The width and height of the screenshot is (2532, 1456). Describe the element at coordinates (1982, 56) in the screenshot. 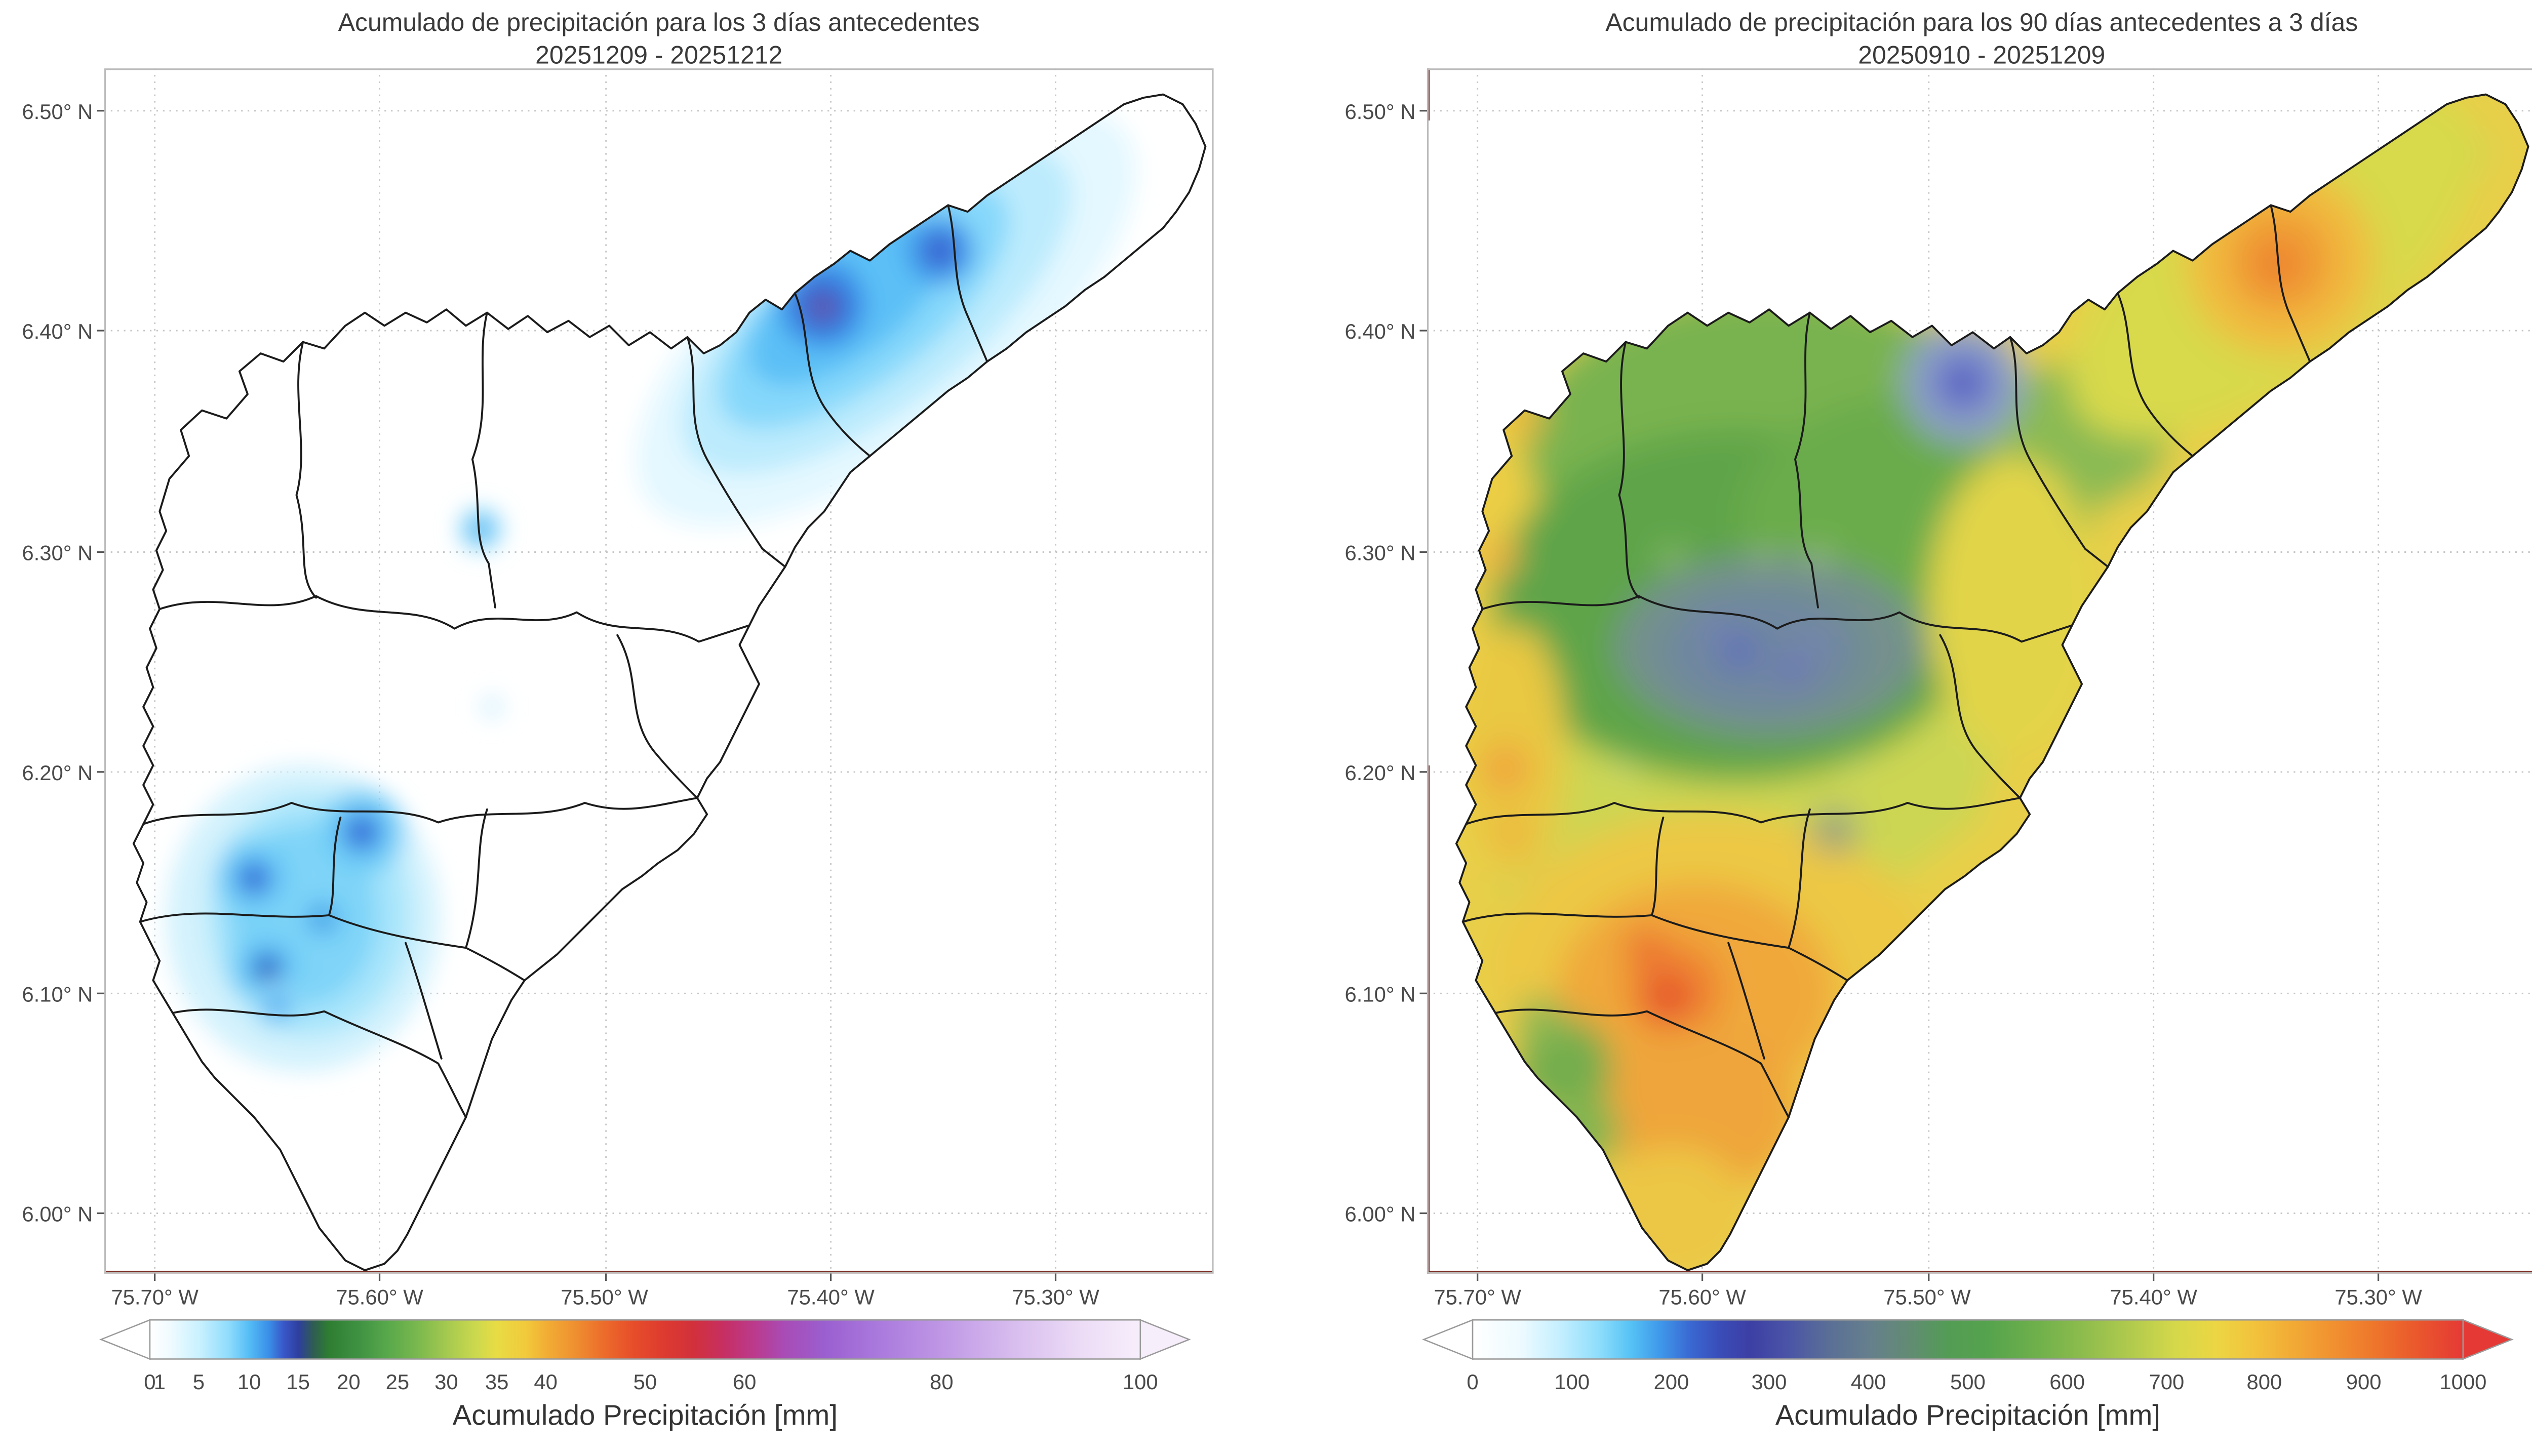

I see `panel-title-line2: 20250910 - 20251209` at that location.